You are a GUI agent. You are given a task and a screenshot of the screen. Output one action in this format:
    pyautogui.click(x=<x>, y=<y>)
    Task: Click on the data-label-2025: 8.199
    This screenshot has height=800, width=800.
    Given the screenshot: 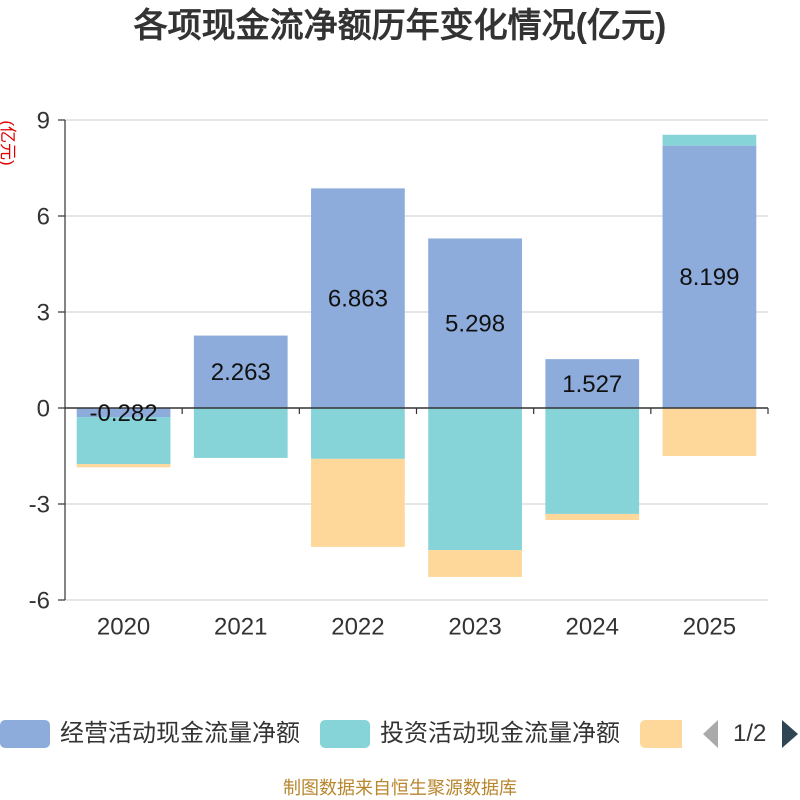 What is the action you would take?
    pyautogui.click(x=709, y=277)
    